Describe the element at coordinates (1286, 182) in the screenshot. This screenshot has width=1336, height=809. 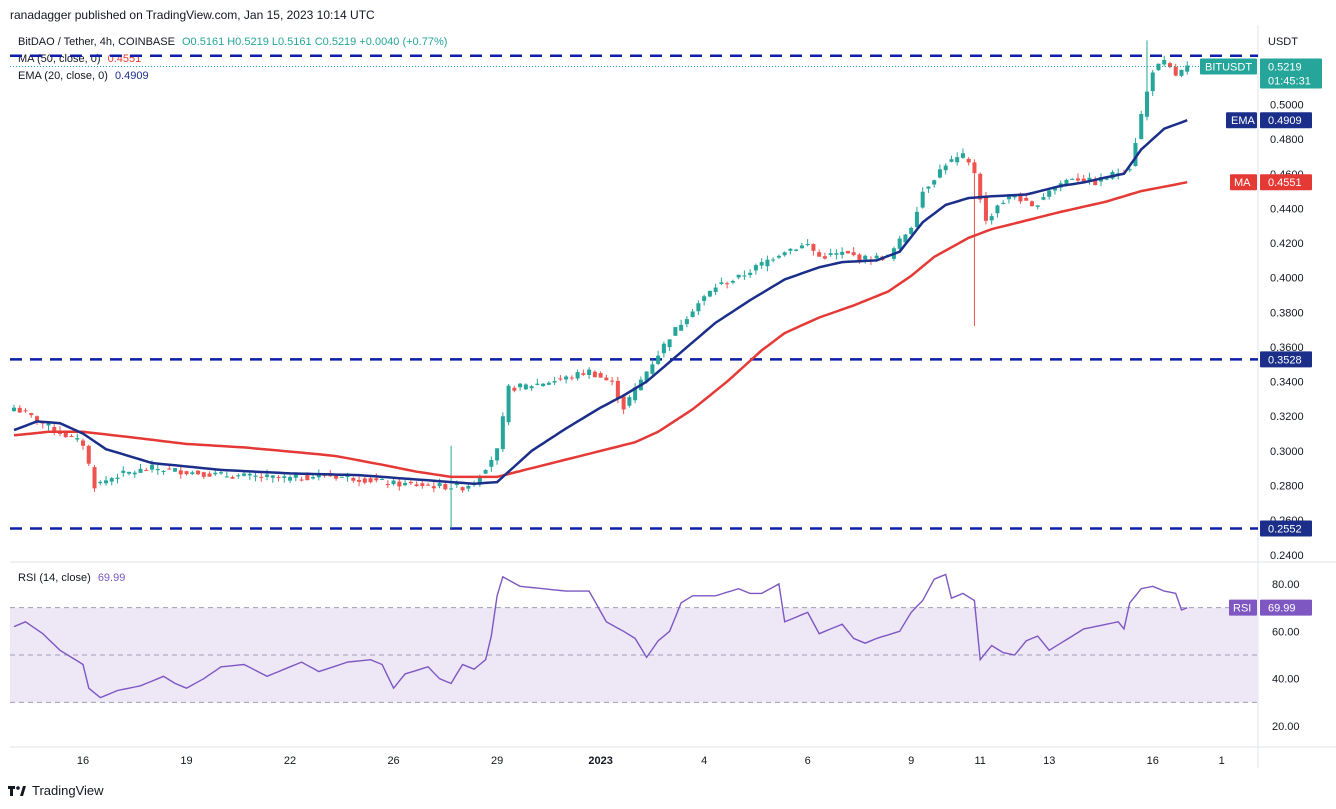
I see `ma-price-tag` at that location.